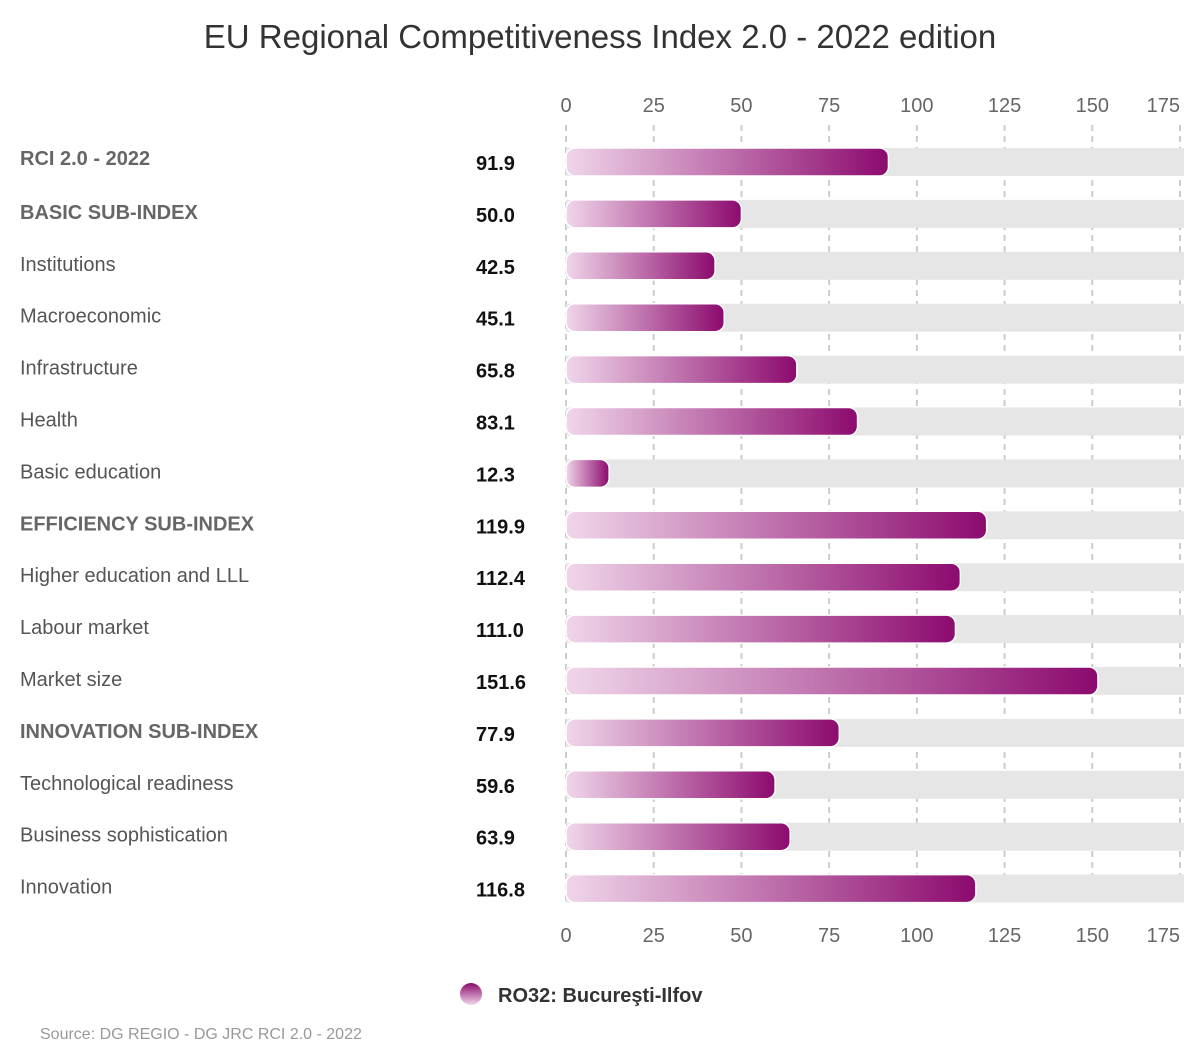 The height and width of the screenshot is (1050, 1200). What do you see at coordinates (495, 320) in the screenshot?
I see `data-label: 45.1` at bounding box center [495, 320].